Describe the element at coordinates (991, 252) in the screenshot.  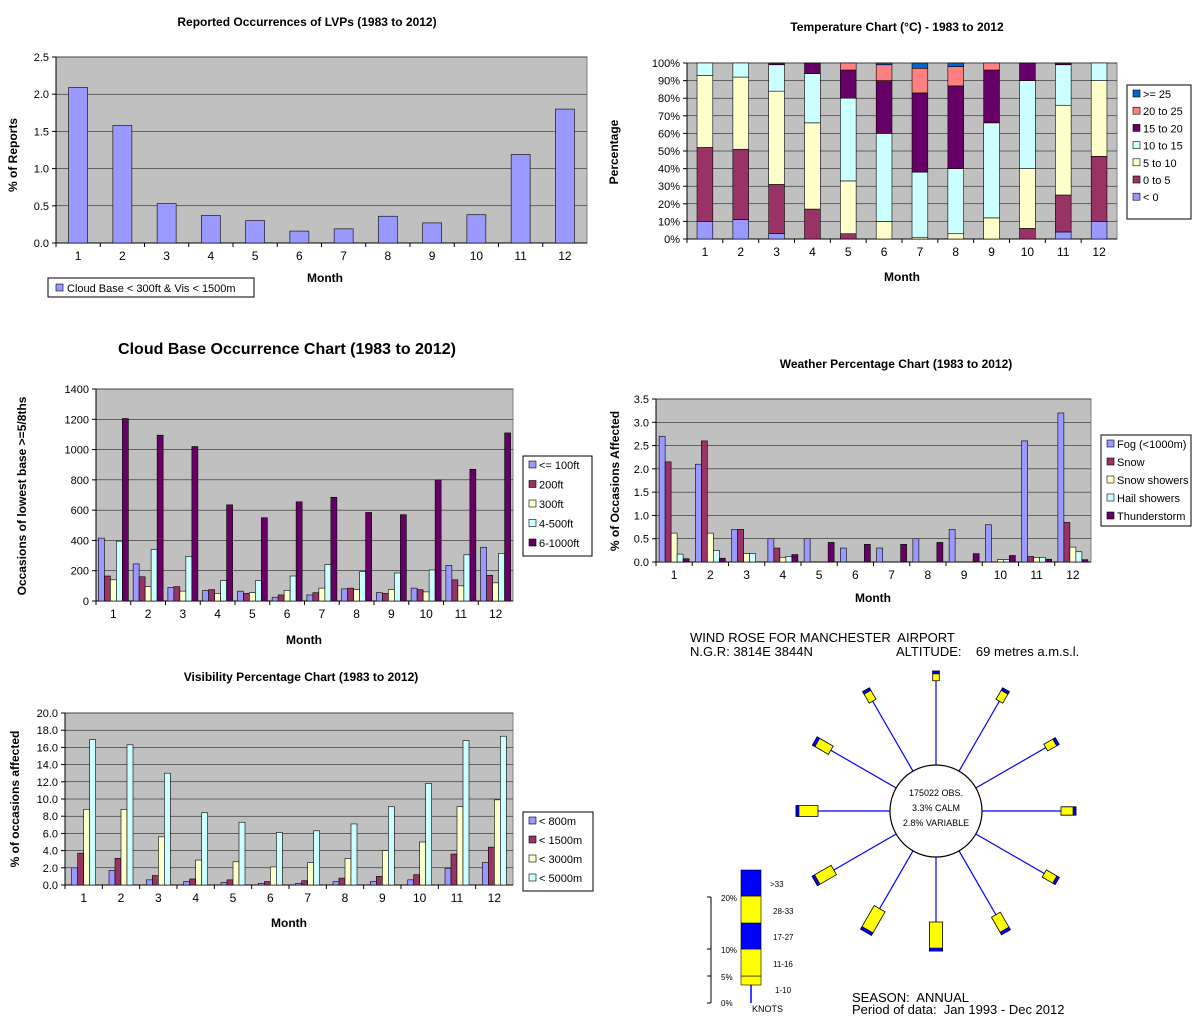
I see `temp-x-tick-label: 9` at that location.